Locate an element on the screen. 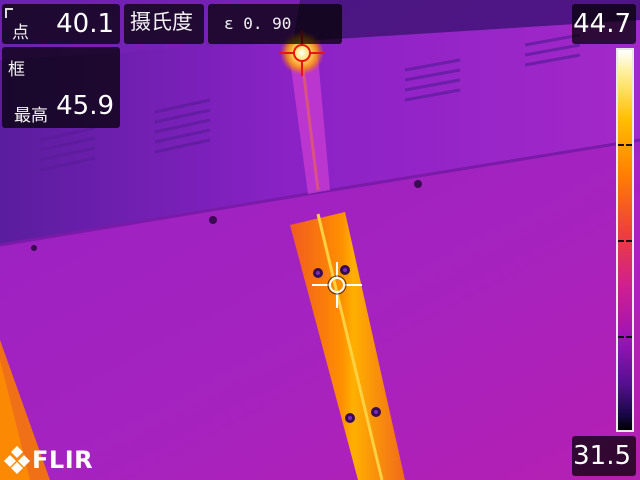 This screenshot has height=480, width=640. scale-max-panel: 44.7 is located at coordinates (604, 24).